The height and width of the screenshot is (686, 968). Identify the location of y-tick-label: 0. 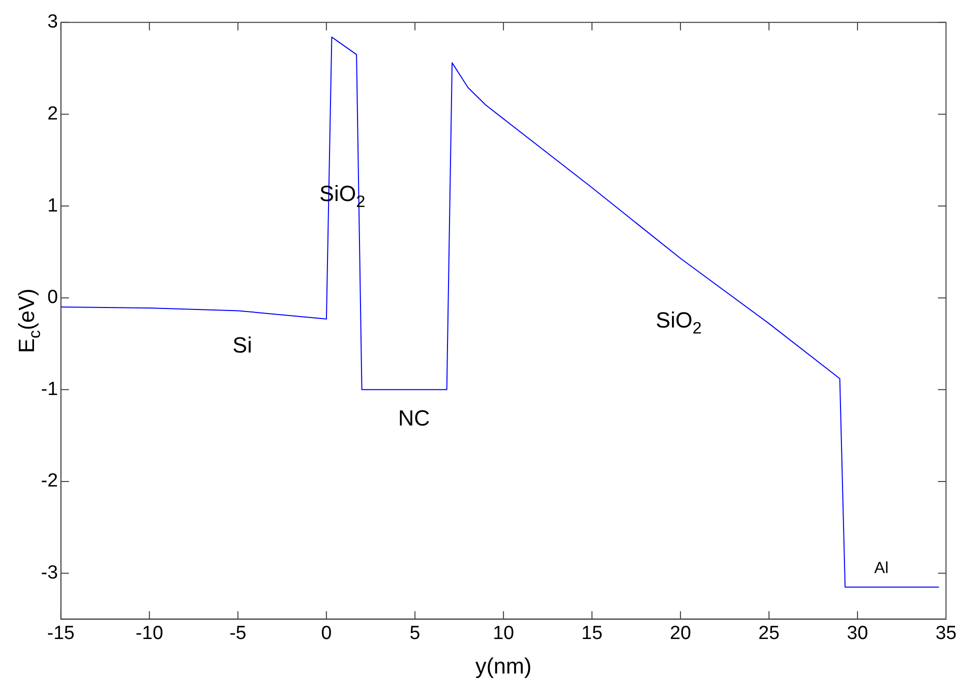
(52, 297).